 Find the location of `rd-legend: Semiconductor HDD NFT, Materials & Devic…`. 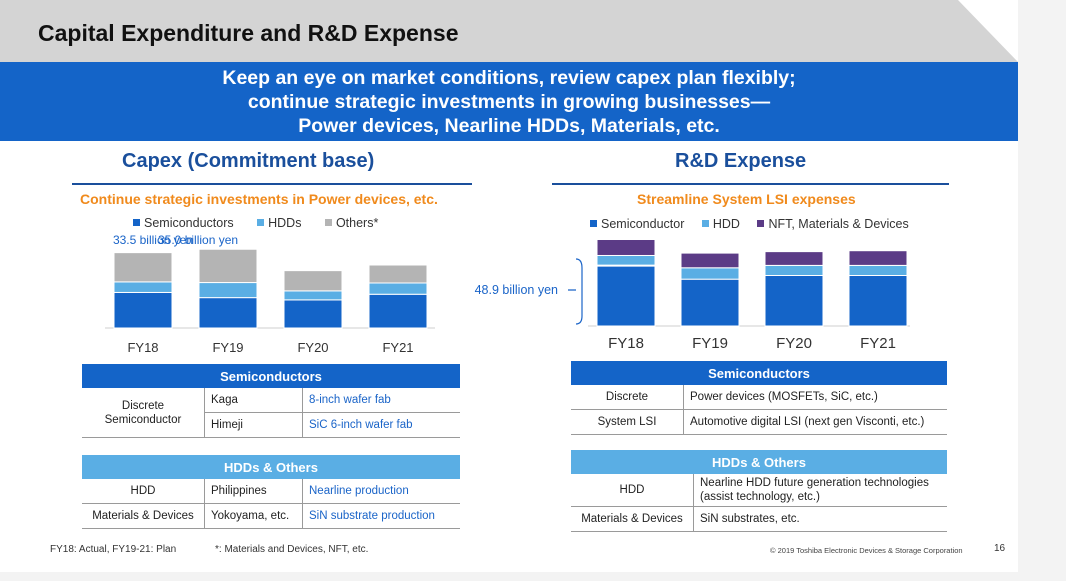

rd-legend: Semiconductor HDD NFT, Materials & Devic… is located at coordinates (749, 224).